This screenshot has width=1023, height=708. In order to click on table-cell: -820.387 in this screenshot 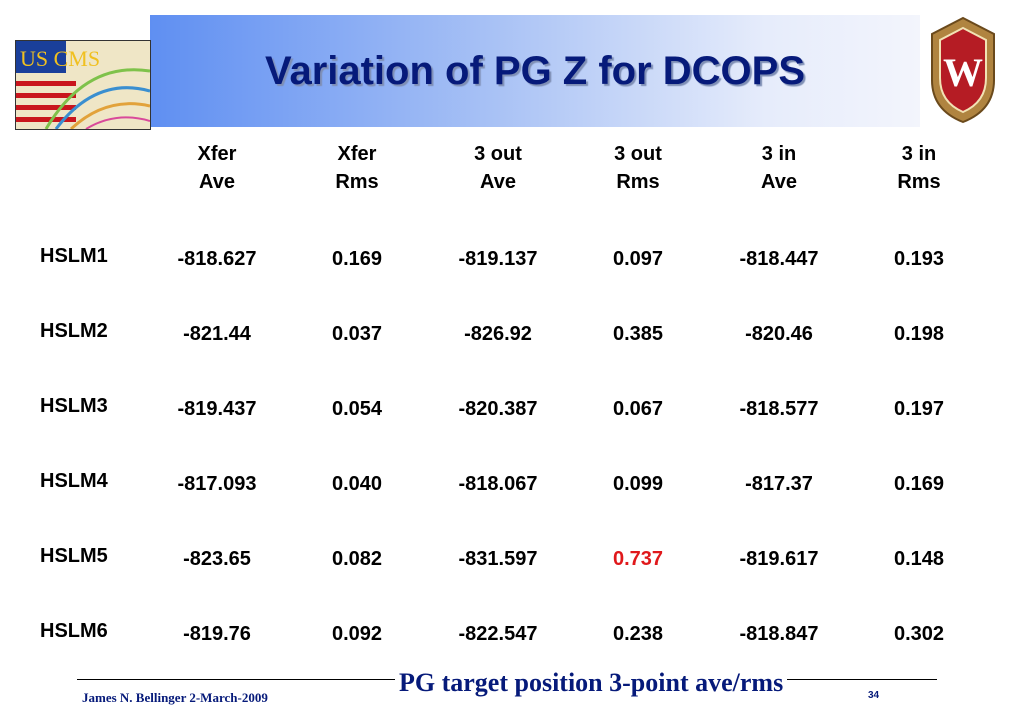, I will do `click(498, 409)`.